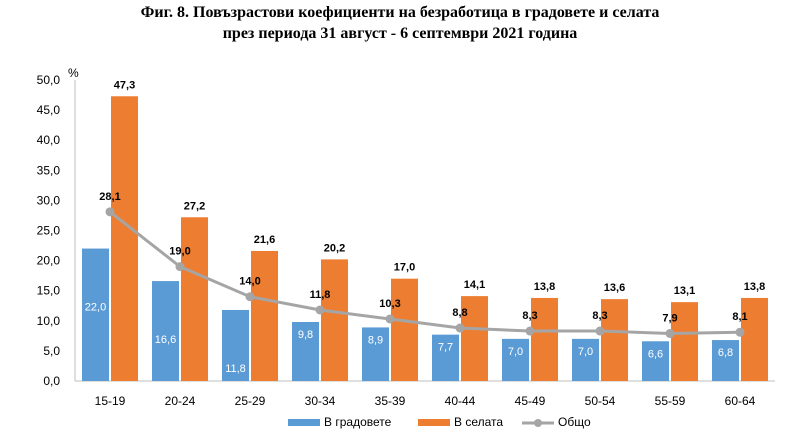 This screenshot has width=800, height=440. What do you see at coordinates (334, 248) in the screenshot?
I see `village-value-label: 20,2` at bounding box center [334, 248].